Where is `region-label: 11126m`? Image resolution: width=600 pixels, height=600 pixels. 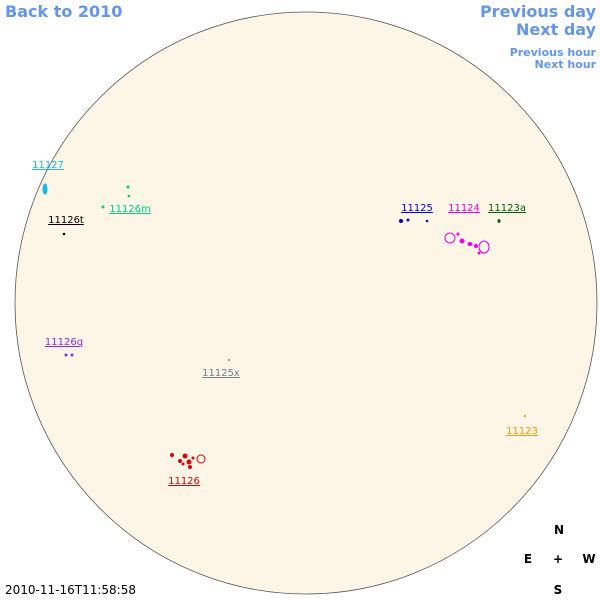
region-label: 11126m is located at coordinates (130, 209).